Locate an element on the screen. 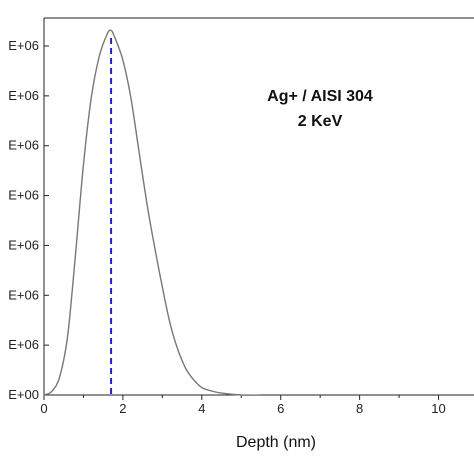 The image size is (474, 474). x-tick-label: 4 is located at coordinates (201, 408).